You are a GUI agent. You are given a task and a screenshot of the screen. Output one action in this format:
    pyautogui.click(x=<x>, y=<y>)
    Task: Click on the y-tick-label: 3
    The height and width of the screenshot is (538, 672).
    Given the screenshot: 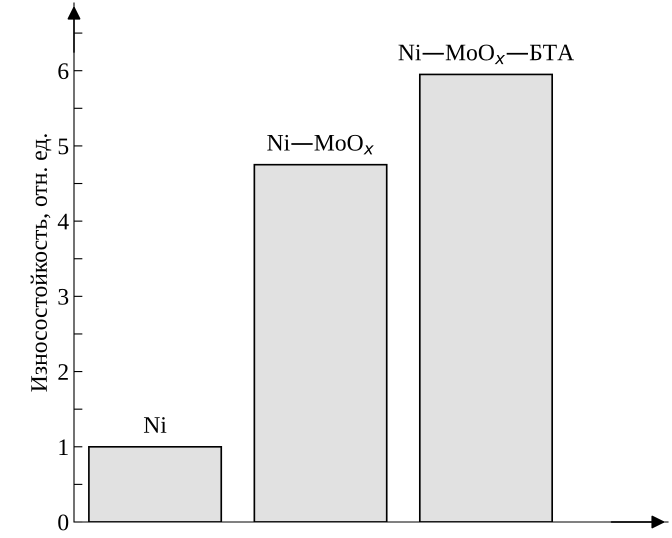 What is the action you would take?
    pyautogui.click(x=63, y=296)
    